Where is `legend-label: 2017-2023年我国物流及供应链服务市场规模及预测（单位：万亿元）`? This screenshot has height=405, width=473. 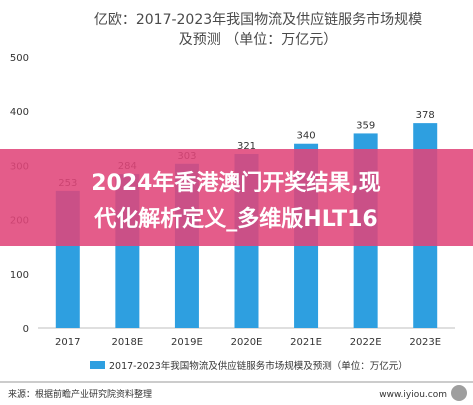 legend-label: 2017-2023年我国物流及供应链服务市场规模及预测（单位：万亿元） is located at coordinates (258, 366).